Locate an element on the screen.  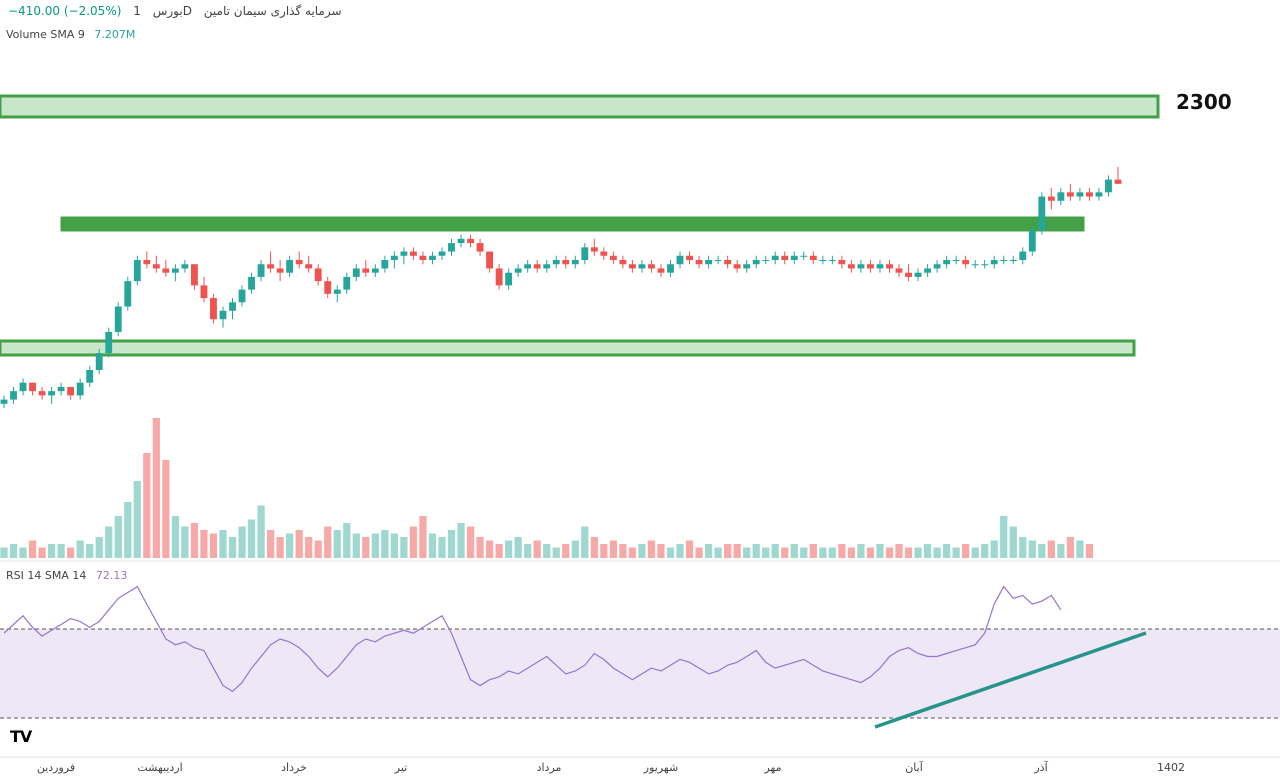
symbol-title: سرمایه گذاری سیمان تامین is located at coordinates (272, 11).